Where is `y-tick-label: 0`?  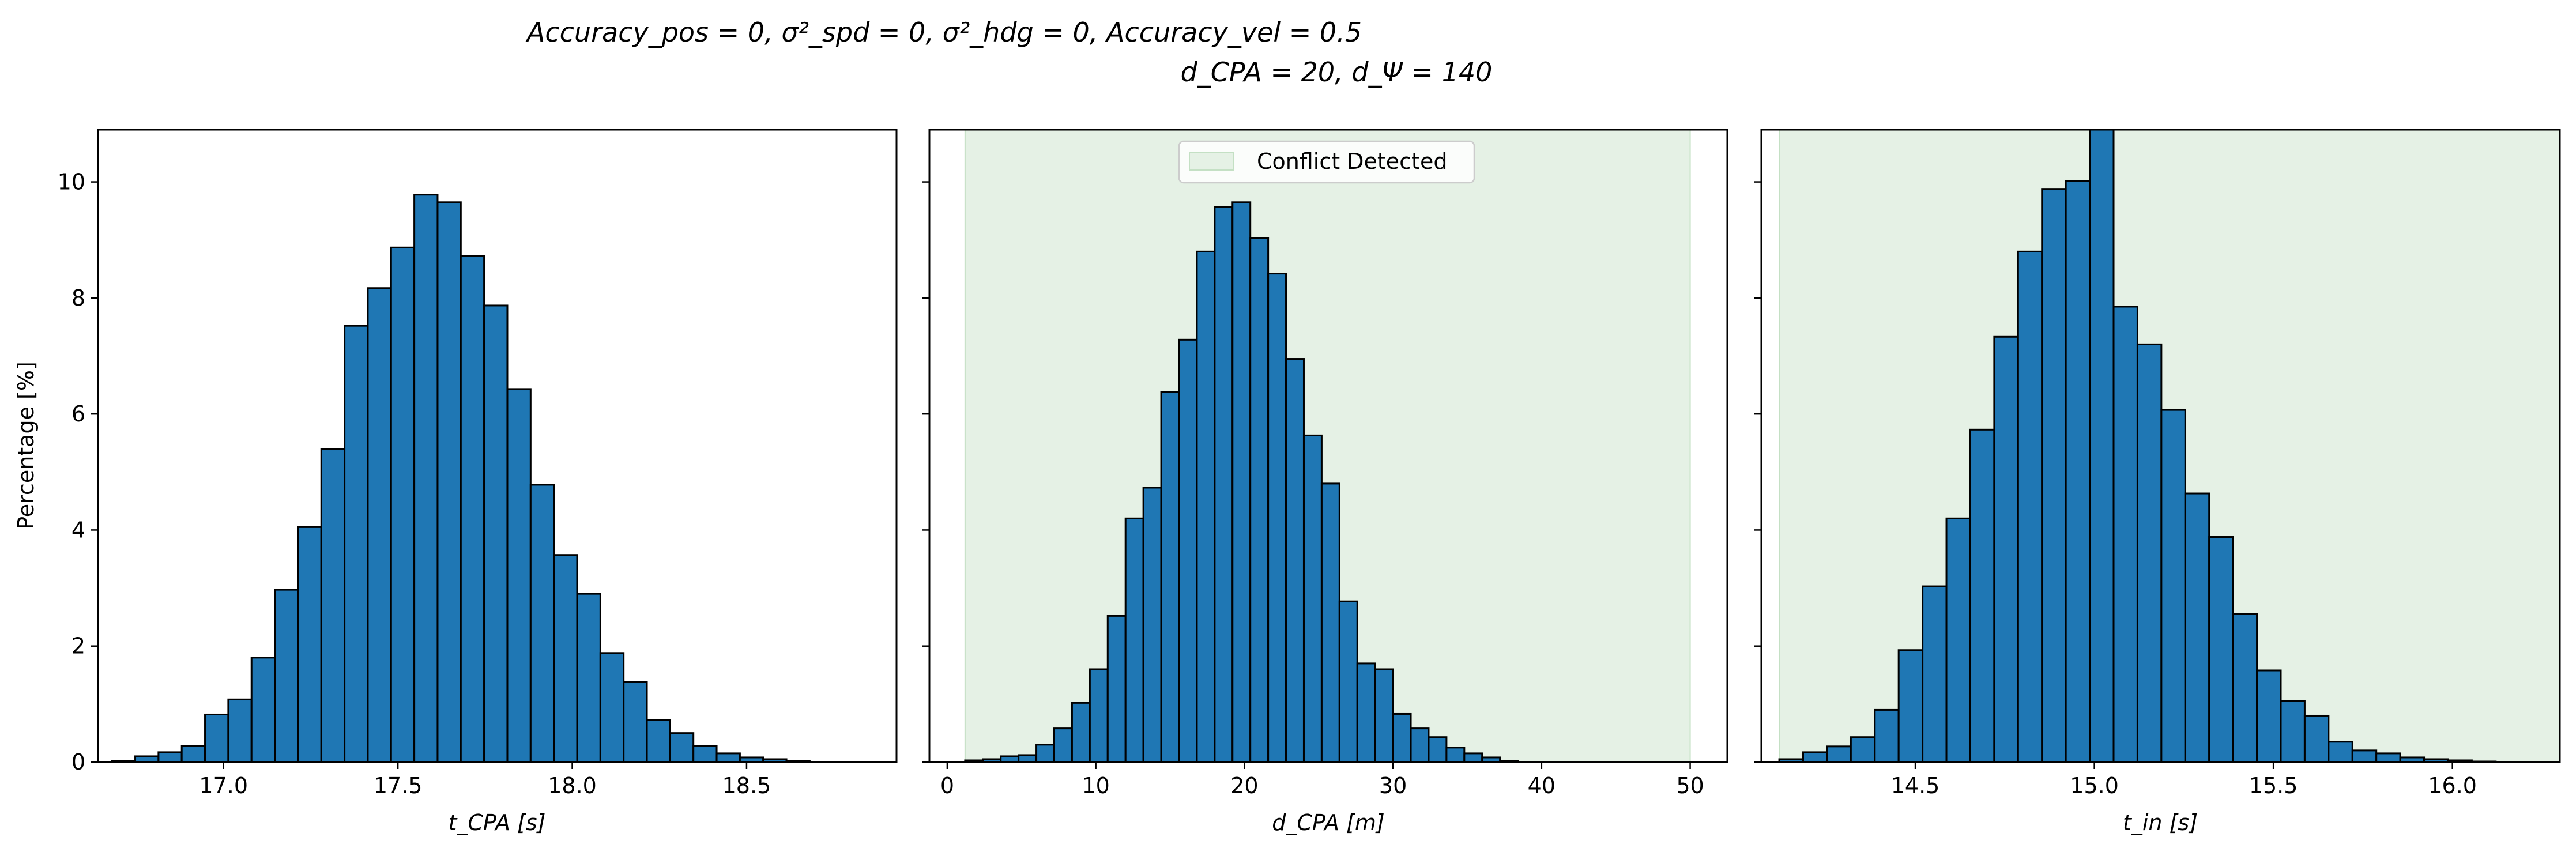 y-tick-label: 0 is located at coordinates (78, 762).